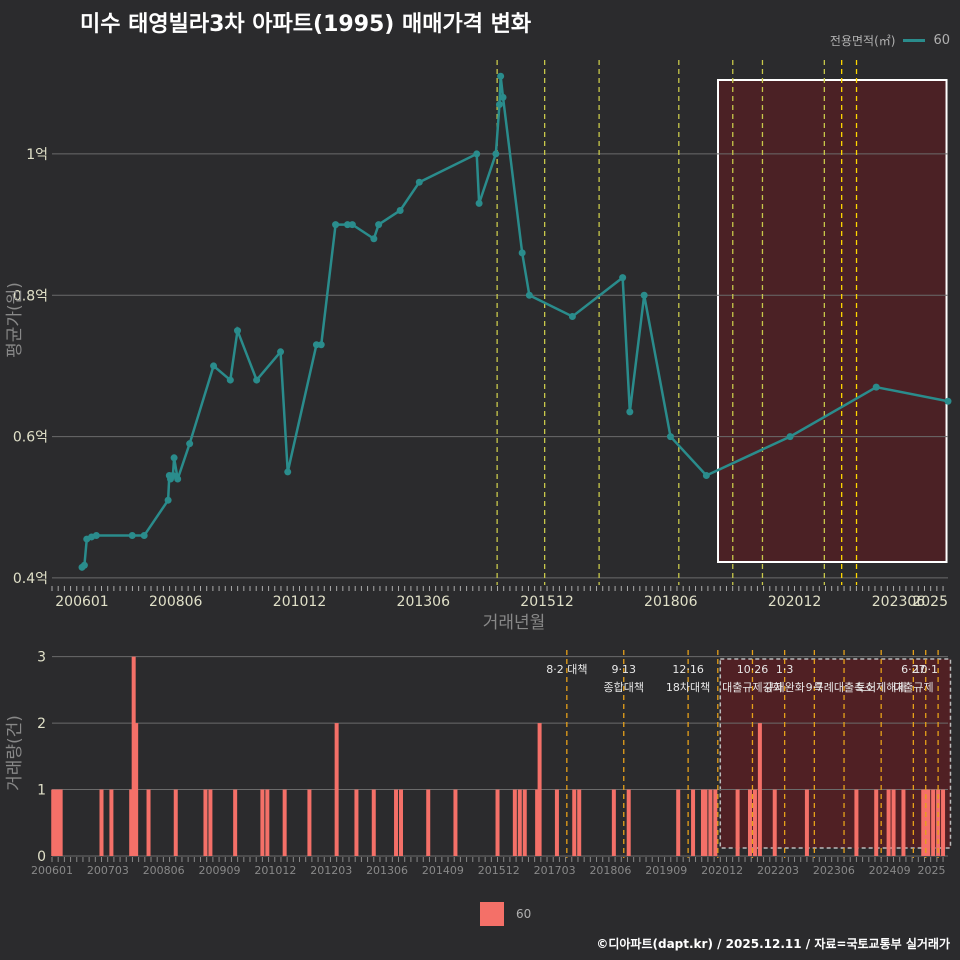  I want to click on bar-x-tick-label: 2025, so click(932, 870).